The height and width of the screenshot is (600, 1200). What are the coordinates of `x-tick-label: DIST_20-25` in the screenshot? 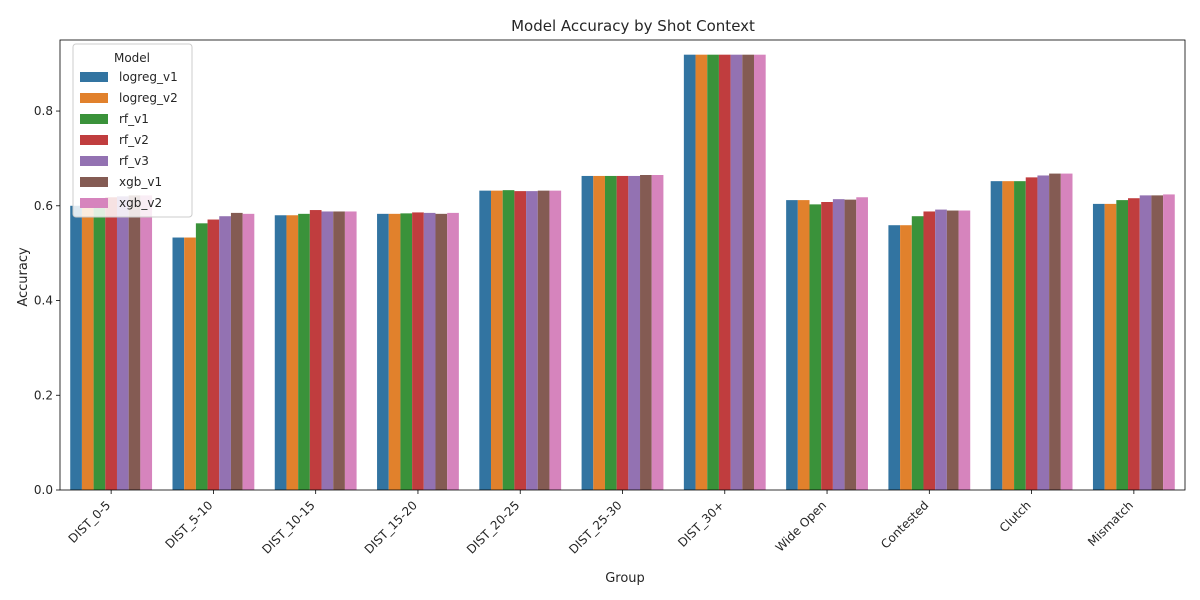 It's located at (493, 527).